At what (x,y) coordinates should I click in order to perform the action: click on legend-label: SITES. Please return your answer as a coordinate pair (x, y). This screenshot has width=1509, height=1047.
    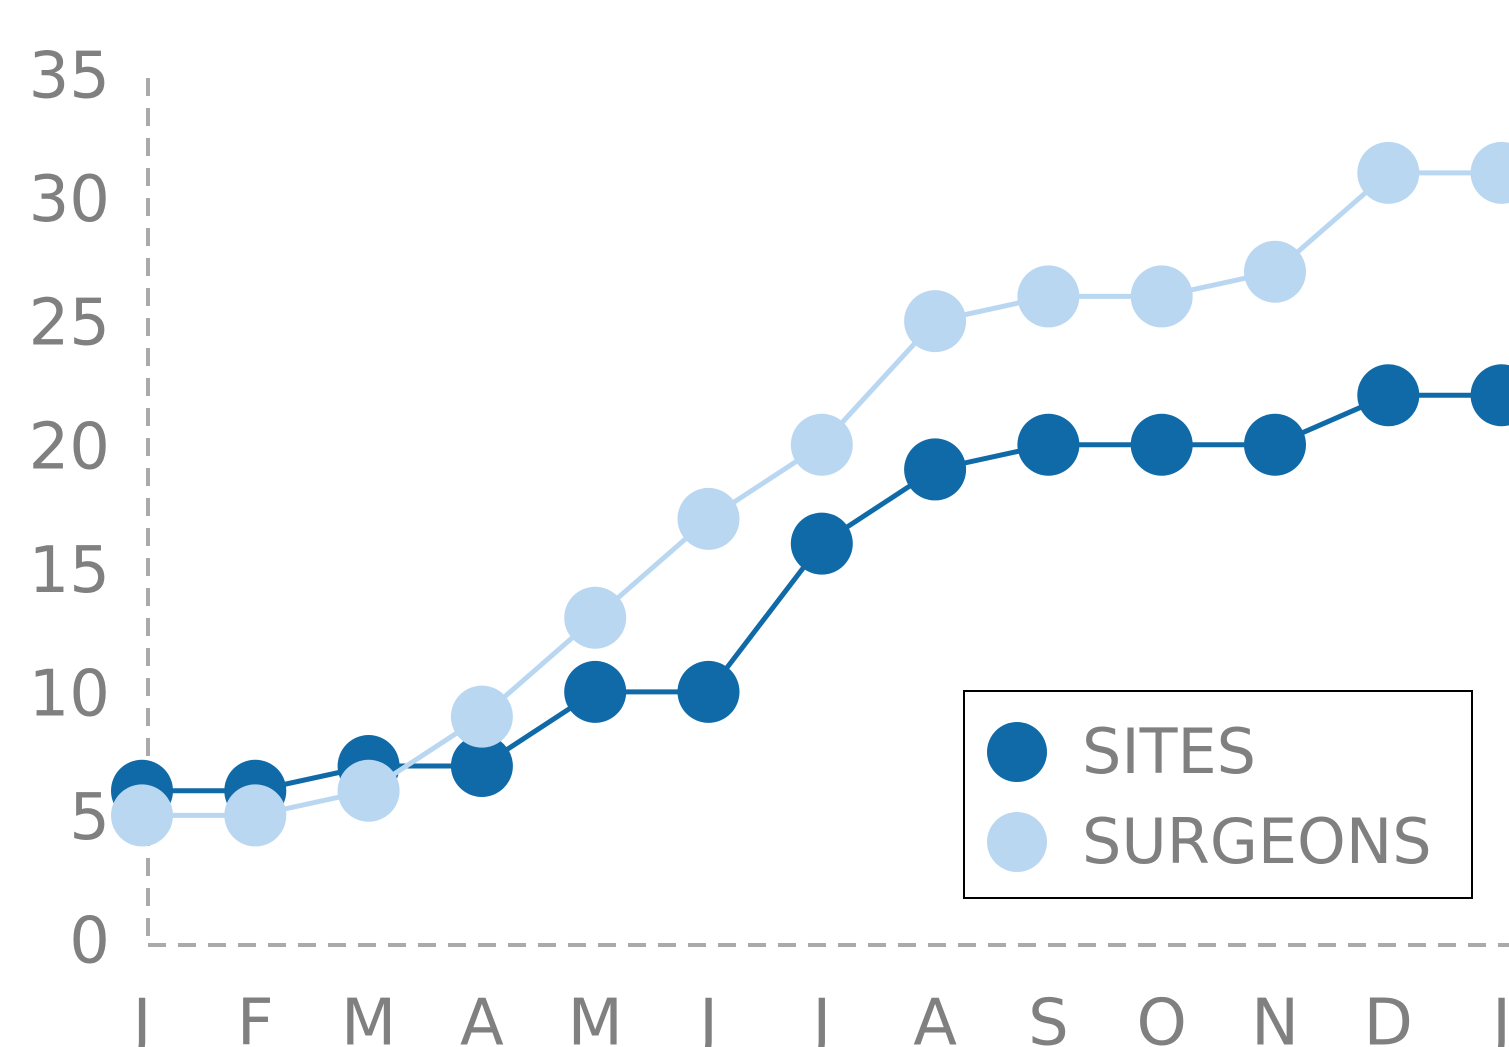
    Looking at the image, I should click on (1169, 751).